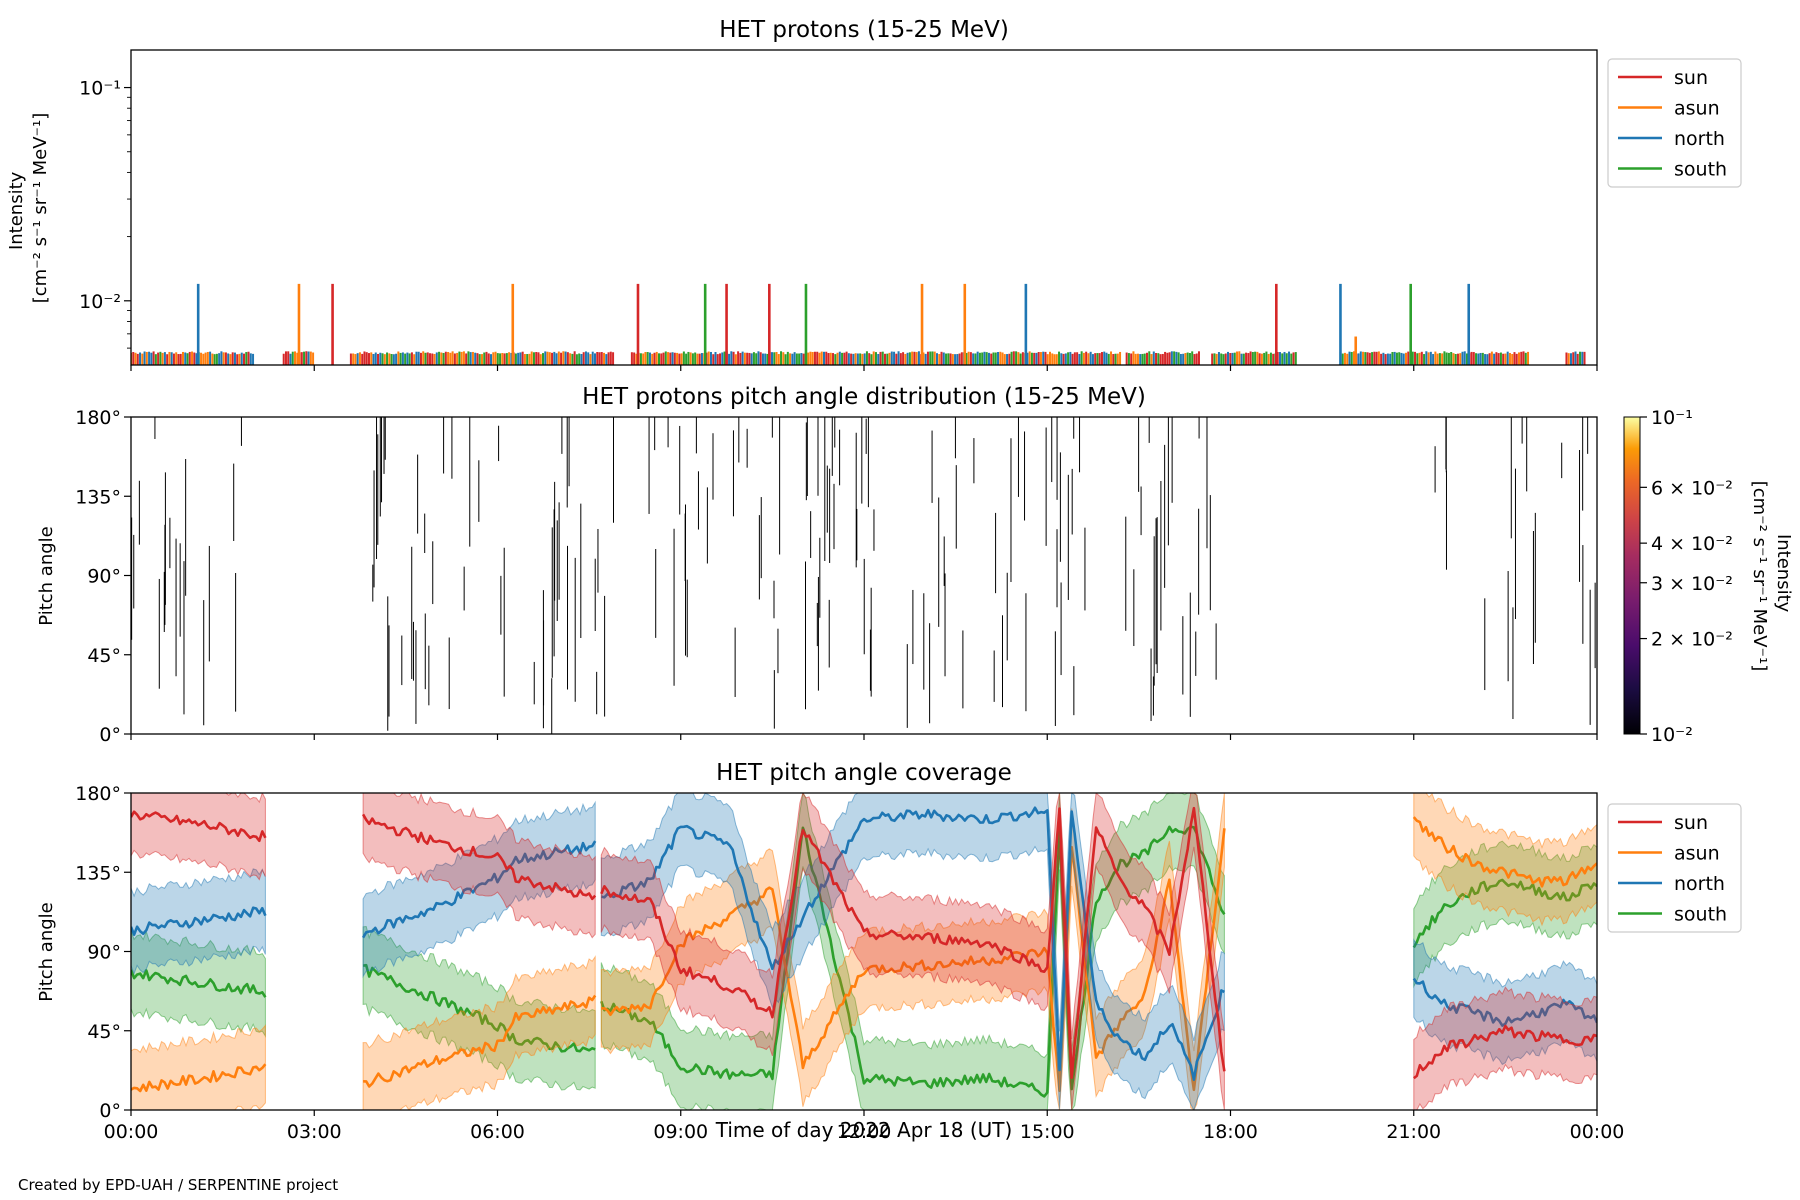 The width and height of the screenshot is (1800, 1200). I want to click on panel3-ylabel: Pitch angle, so click(46, 951).